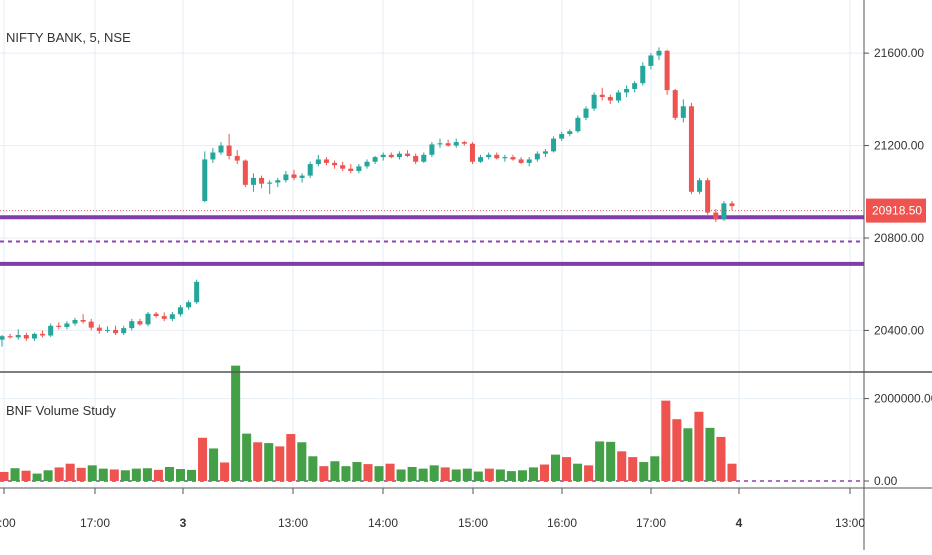 Image resolution: width=932 pixels, height=555 pixels. Describe the element at coordinates (850, 523) in the screenshot. I see `time-tick-label: 13:00` at that location.